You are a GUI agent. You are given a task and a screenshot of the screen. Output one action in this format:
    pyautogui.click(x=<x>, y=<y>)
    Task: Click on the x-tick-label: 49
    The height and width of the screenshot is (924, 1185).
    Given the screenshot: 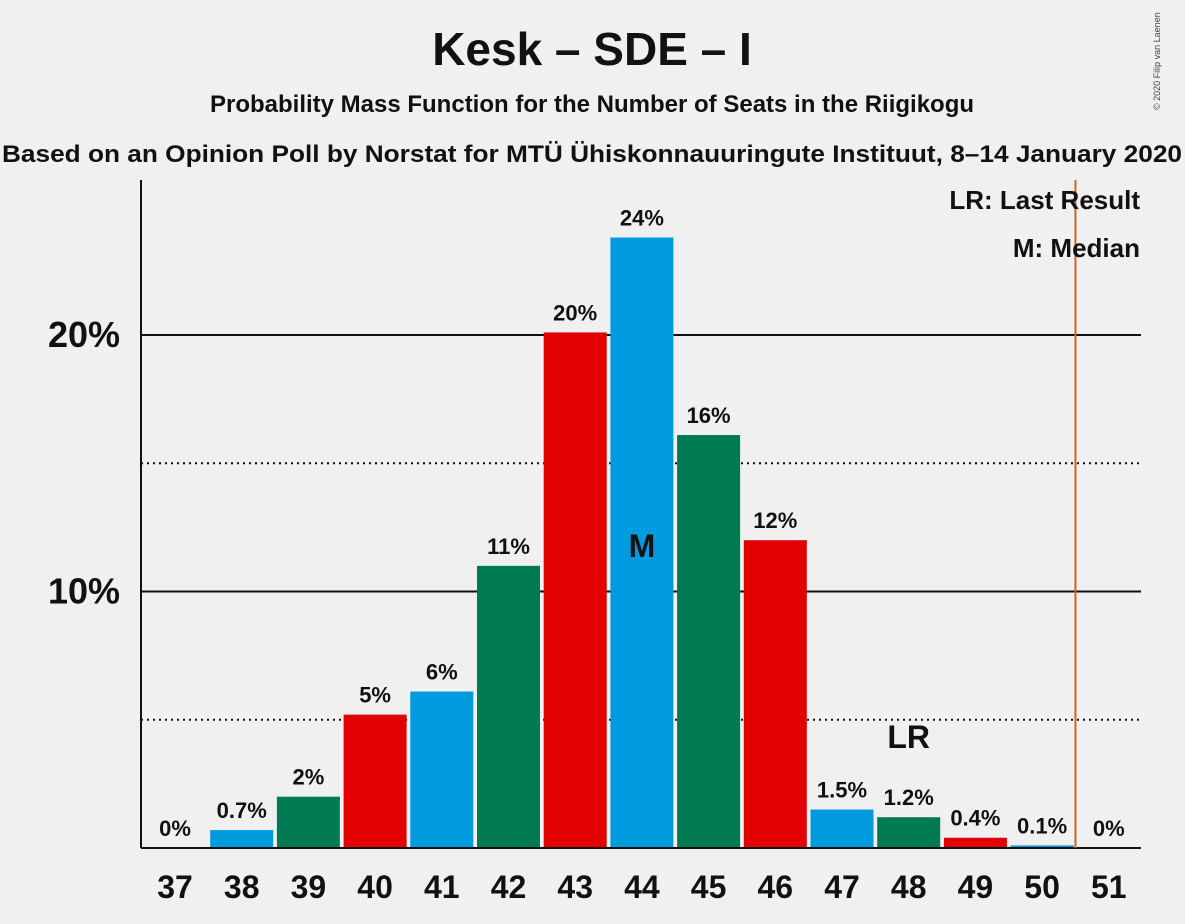 What is the action you would take?
    pyautogui.click(x=976, y=887)
    